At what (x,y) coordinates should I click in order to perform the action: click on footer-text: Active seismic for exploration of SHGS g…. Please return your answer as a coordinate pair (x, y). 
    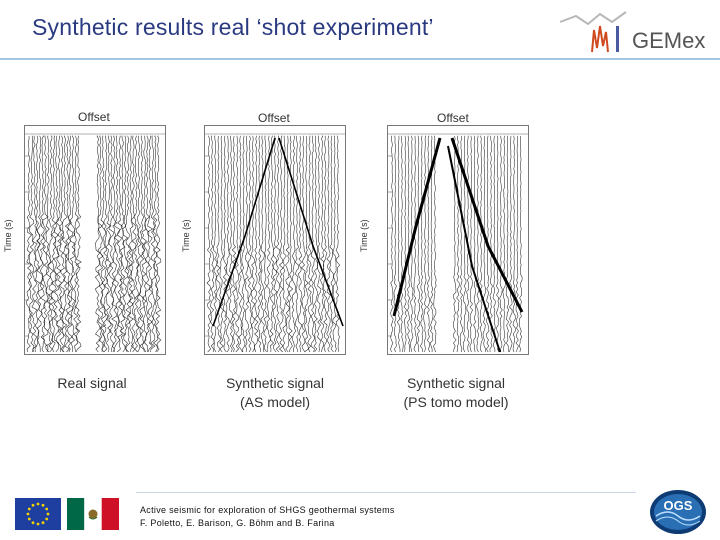
    Looking at the image, I should click on (267, 517).